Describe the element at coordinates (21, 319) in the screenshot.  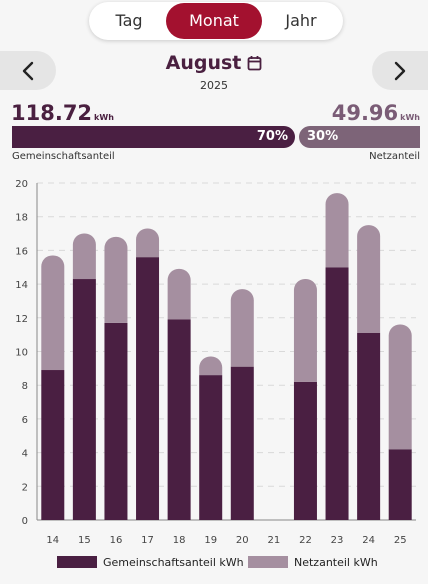
I see `y-tick-label: 12` at that location.